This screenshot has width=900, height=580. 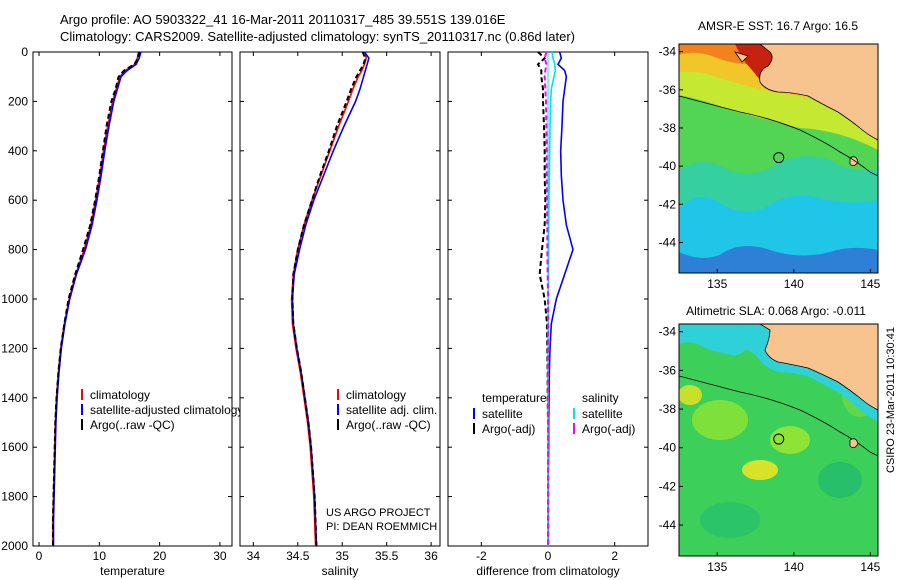 What do you see at coordinates (100, 556) in the screenshot?
I see `temperature-xtick-label: 10` at bounding box center [100, 556].